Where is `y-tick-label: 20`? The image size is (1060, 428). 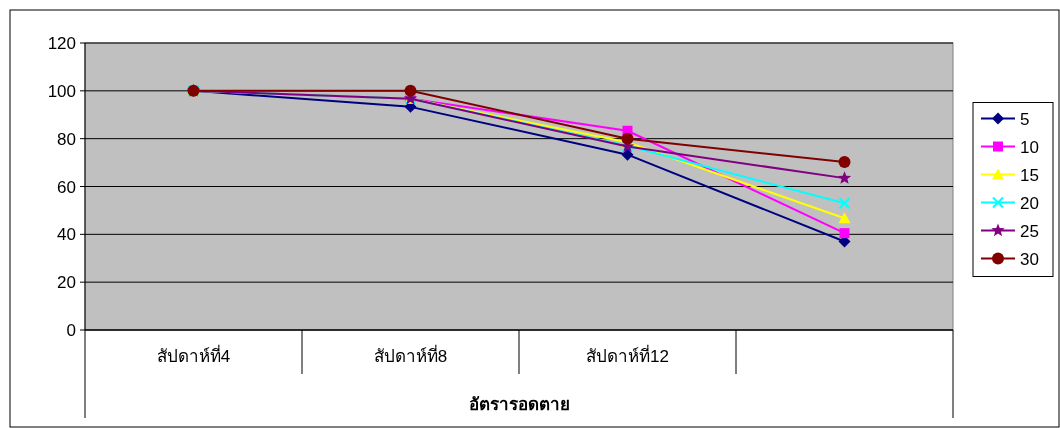 y-tick-label: 20 is located at coordinates (66, 283).